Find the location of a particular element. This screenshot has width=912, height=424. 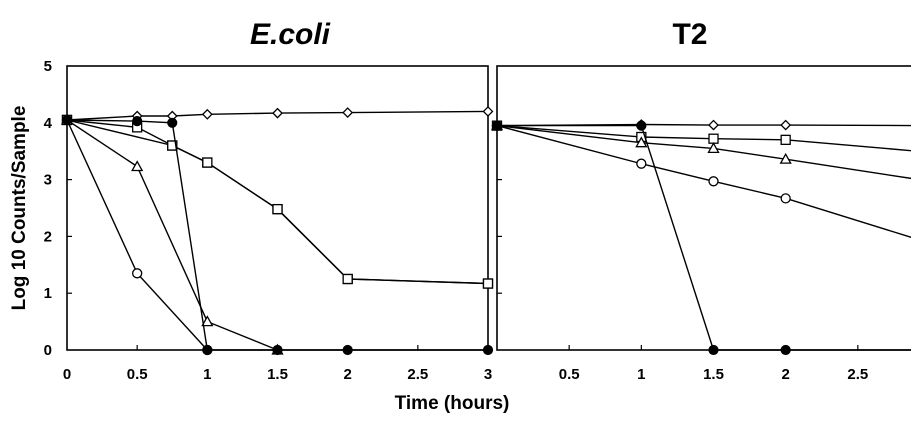

x-tick-label: 3 is located at coordinates (488, 374).